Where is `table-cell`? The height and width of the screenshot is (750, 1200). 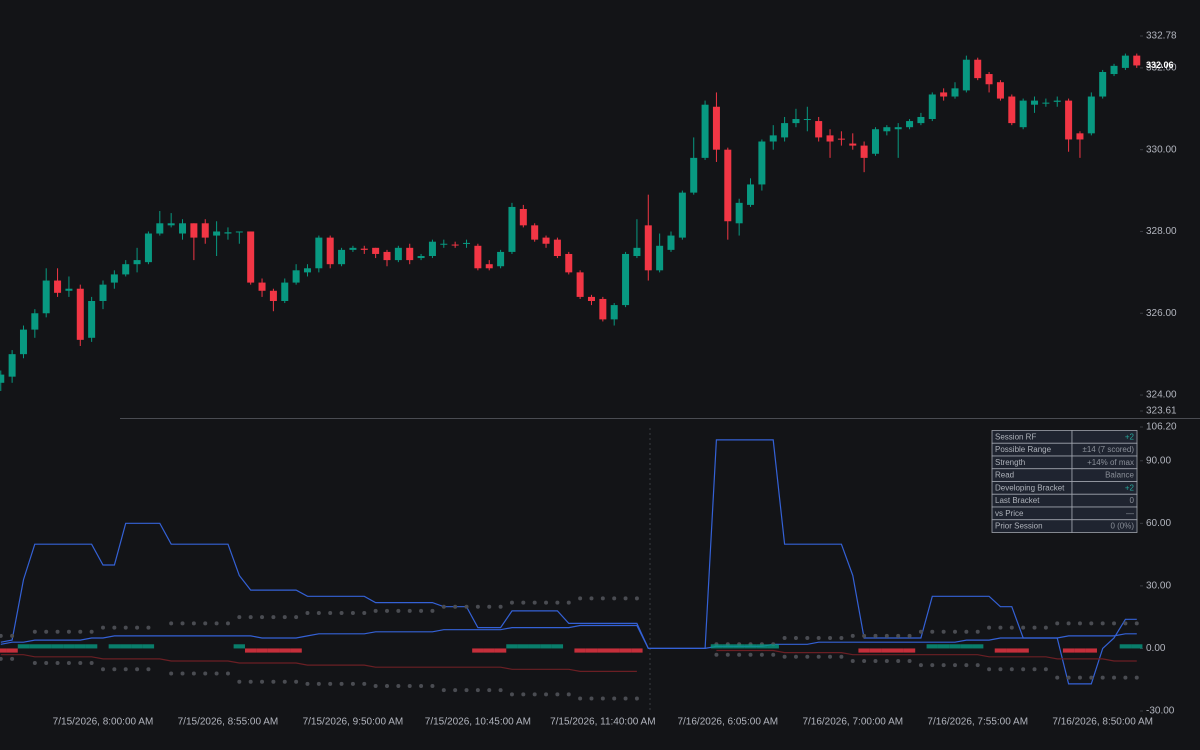
table-cell is located at coordinates (1104, 500).